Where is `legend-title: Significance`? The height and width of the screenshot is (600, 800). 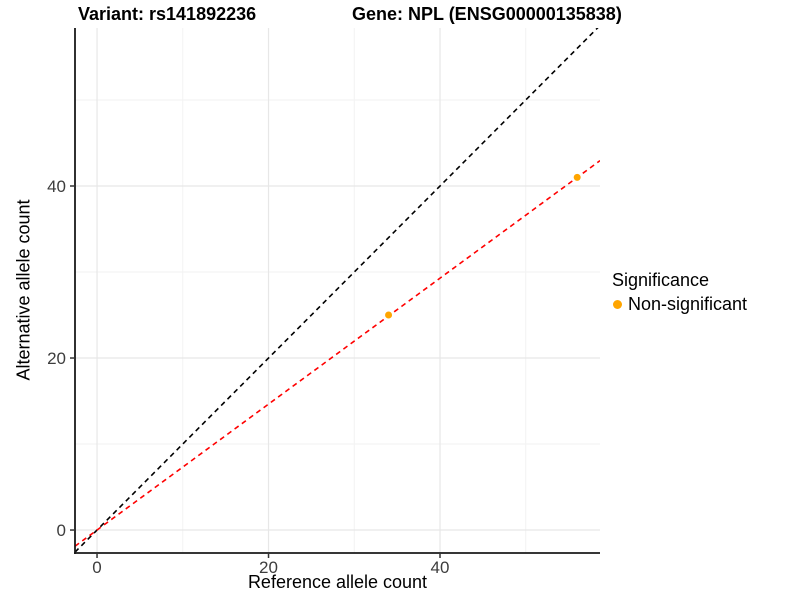 legend-title: Significance is located at coordinates (661, 280).